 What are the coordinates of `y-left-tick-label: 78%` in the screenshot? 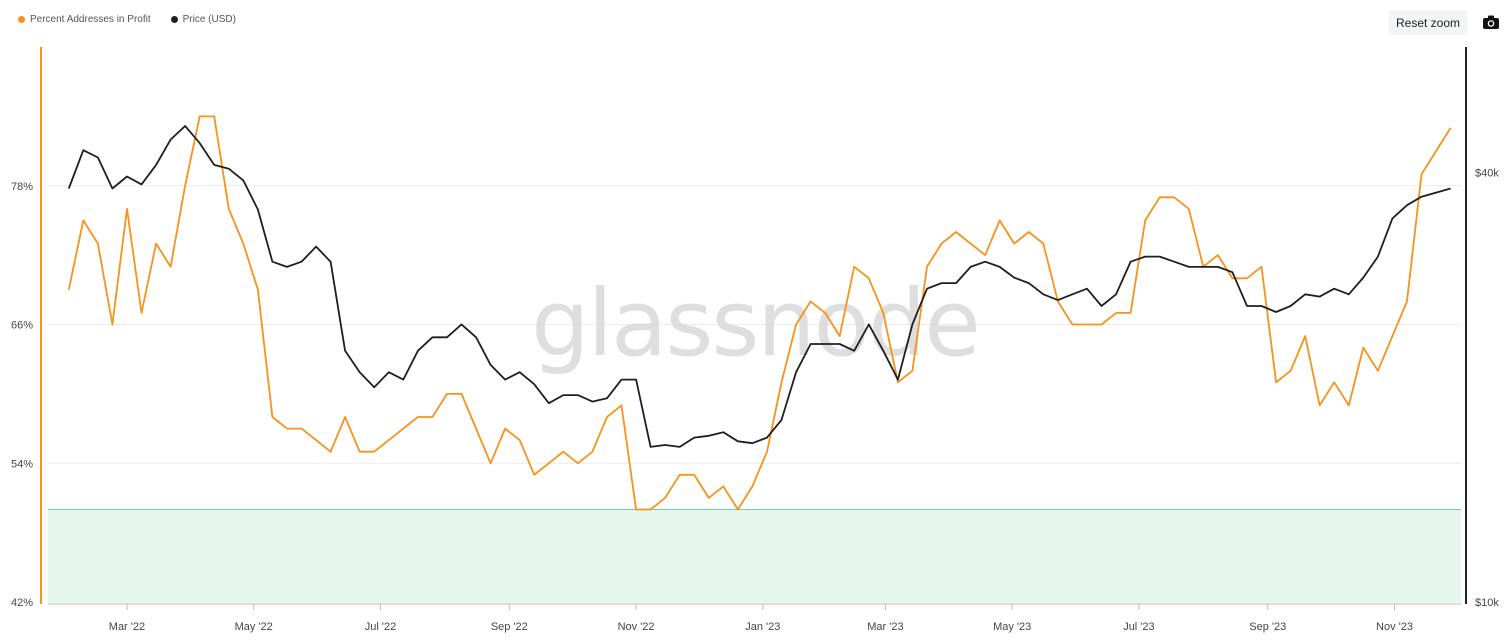 It's located at (22, 187).